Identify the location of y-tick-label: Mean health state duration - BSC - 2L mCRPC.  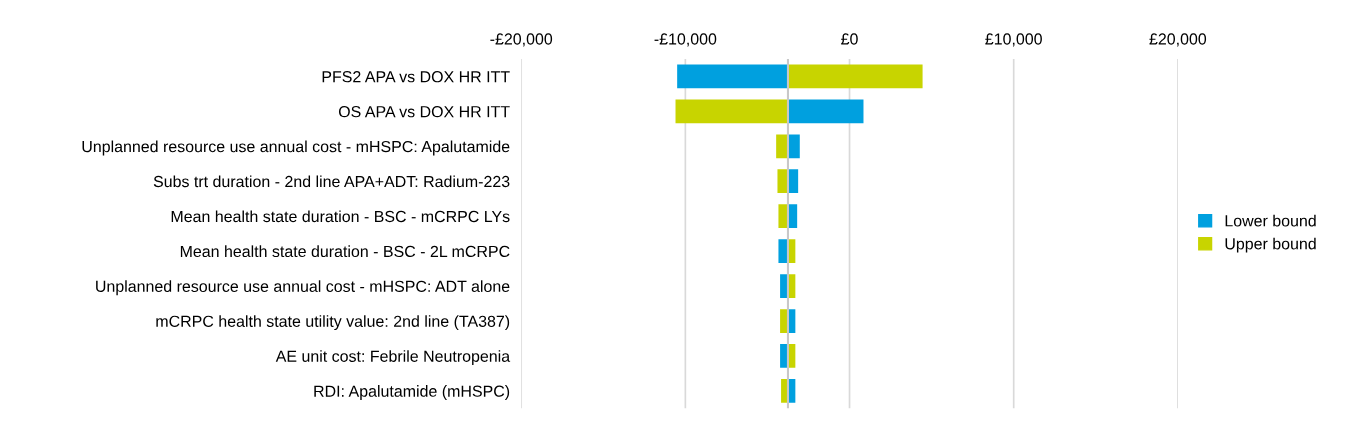
(345, 251).